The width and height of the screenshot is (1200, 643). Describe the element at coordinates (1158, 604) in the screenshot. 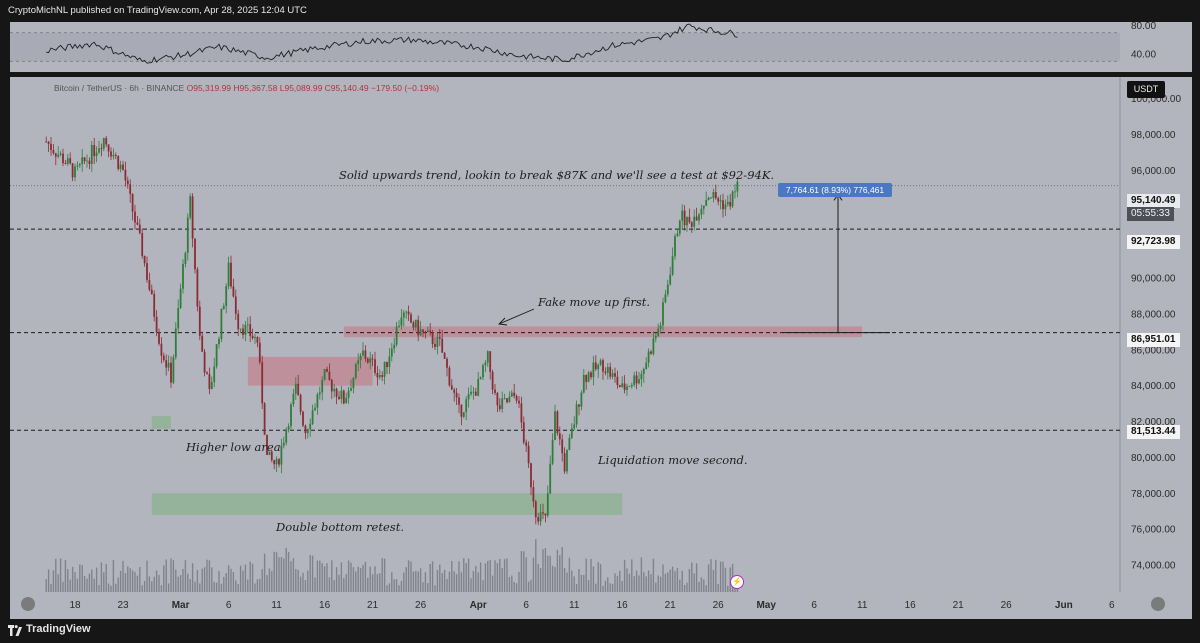

I see `settings-button` at that location.